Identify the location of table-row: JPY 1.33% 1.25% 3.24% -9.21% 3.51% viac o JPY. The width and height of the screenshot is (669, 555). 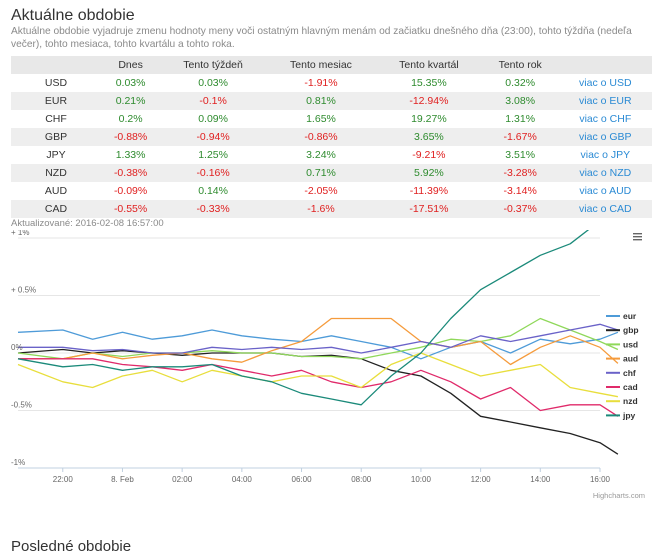
(331, 155).